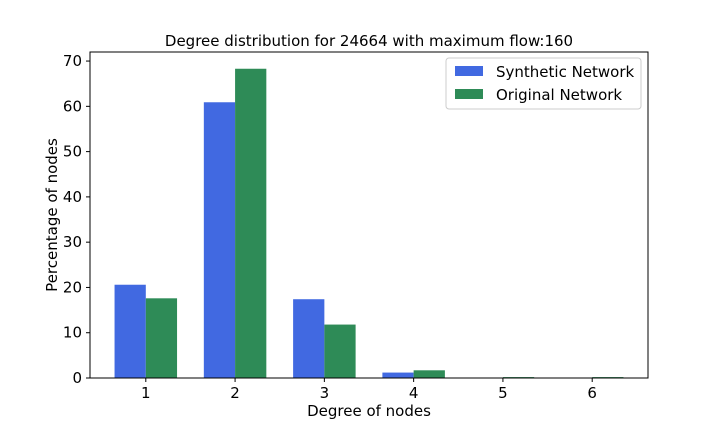  I want to click on x-tick-label: 4, so click(414, 393).